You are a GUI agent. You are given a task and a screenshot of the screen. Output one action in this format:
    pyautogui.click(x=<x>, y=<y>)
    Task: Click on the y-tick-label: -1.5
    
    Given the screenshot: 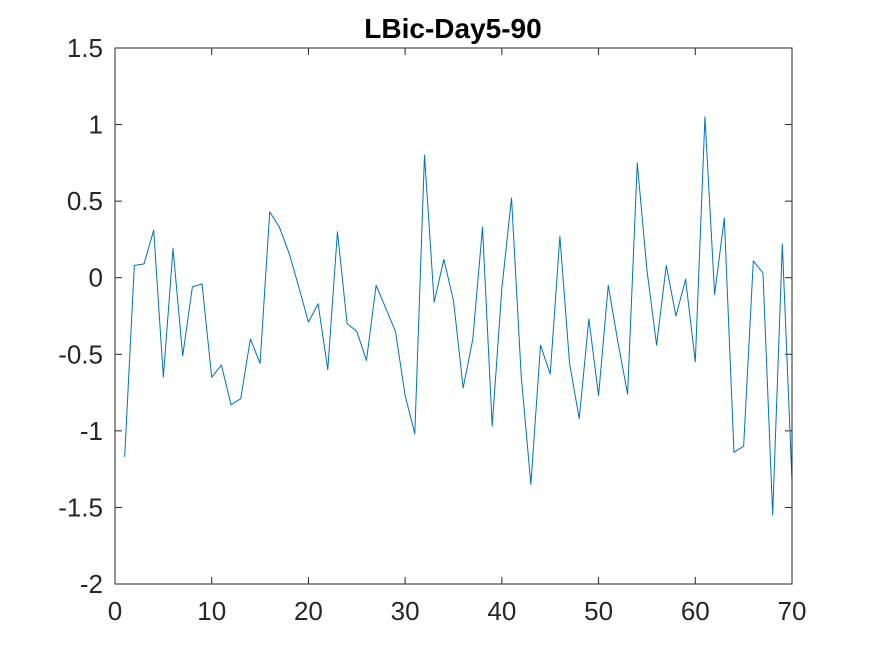 What is the action you would take?
    pyautogui.click(x=80, y=507)
    